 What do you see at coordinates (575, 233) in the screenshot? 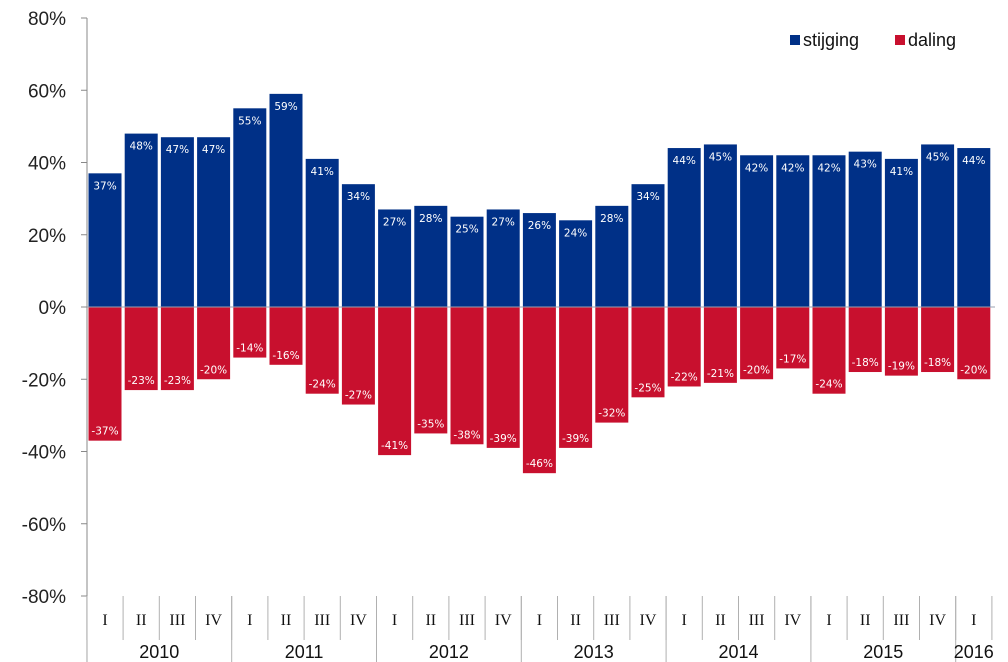
I see `data-label-stijging: 24%` at bounding box center [575, 233].